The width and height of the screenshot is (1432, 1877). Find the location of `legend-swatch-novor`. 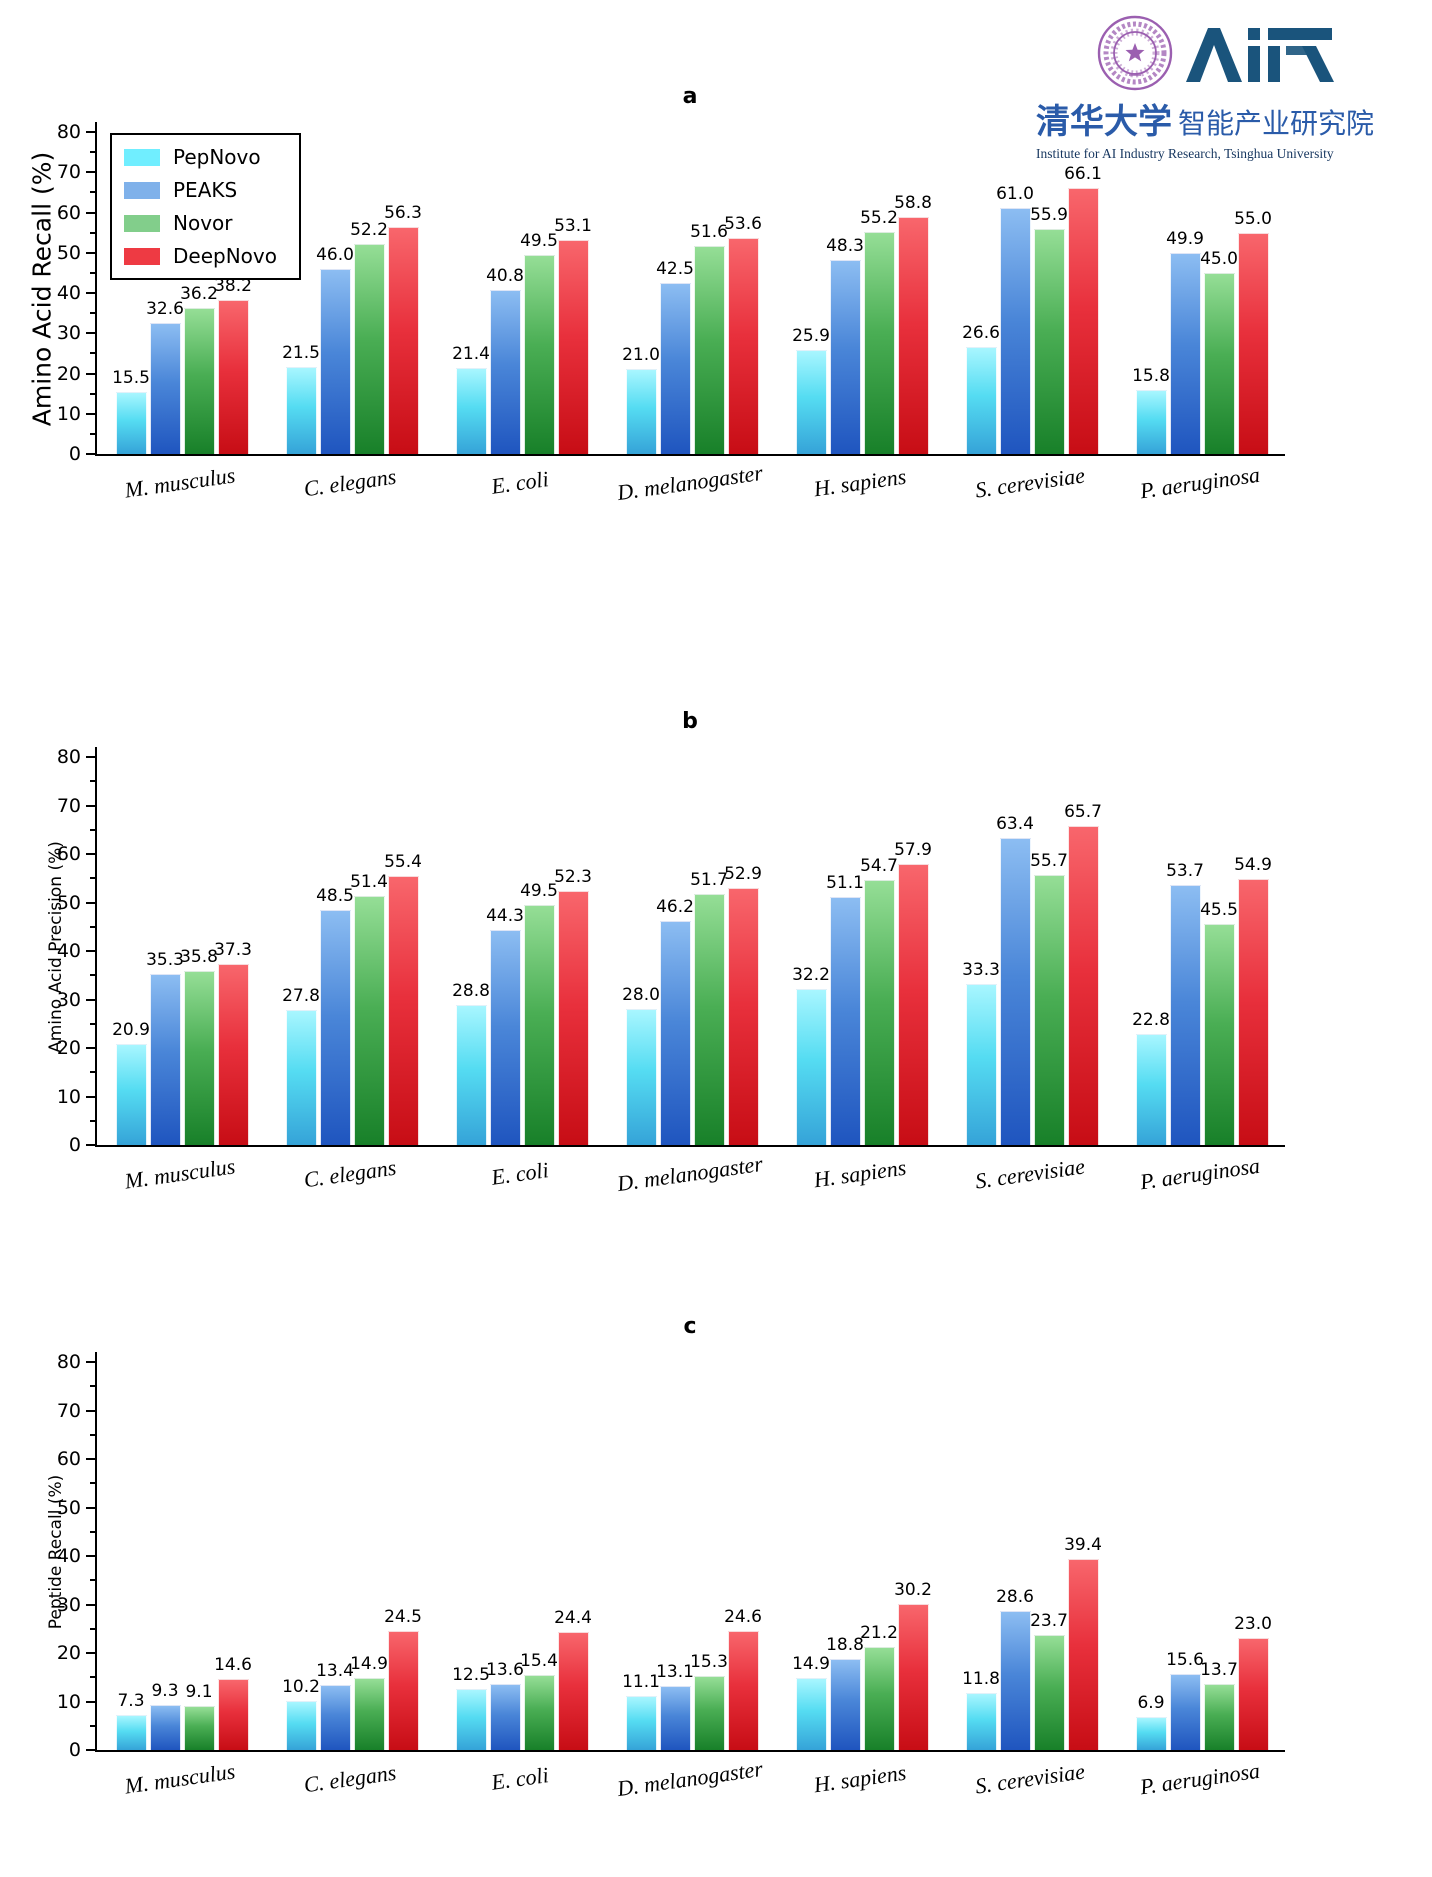

legend-swatch-novor is located at coordinates (142, 223).